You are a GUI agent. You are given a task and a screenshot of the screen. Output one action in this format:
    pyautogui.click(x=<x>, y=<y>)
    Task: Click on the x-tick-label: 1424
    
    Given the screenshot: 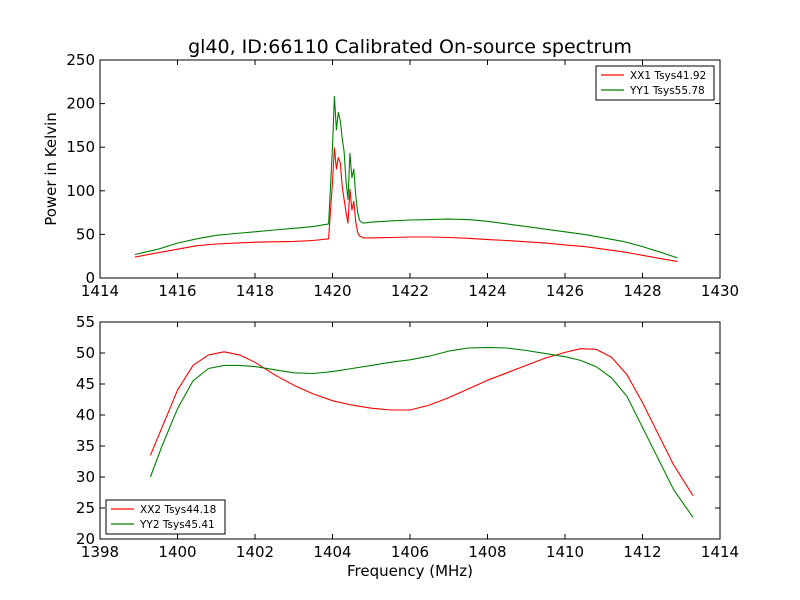 What is the action you would take?
    pyautogui.click(x=487, y=291)
    